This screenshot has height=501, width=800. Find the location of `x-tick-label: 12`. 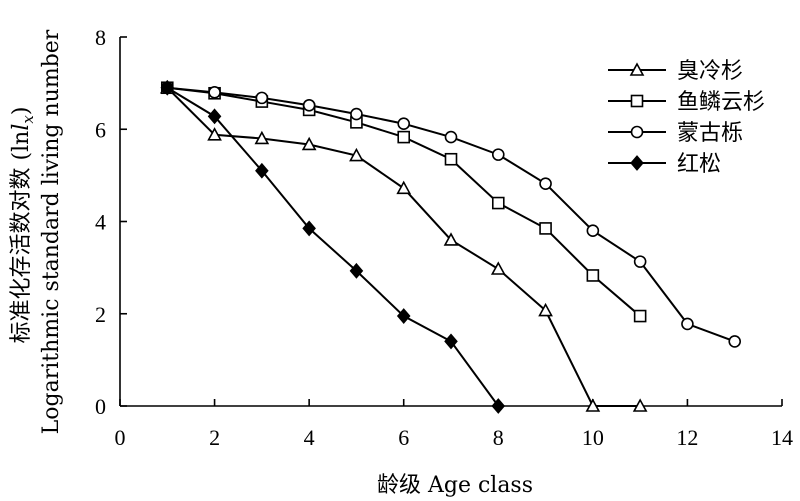

x-tick-label: 12 is located at coordinates (687, 437).